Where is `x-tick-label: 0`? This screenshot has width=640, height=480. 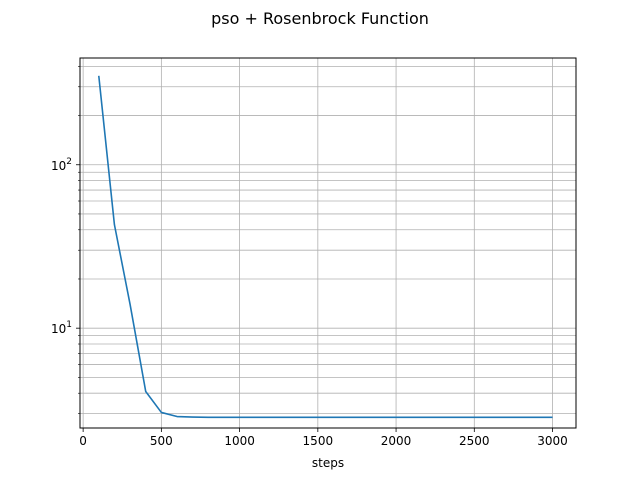
x-tick-label: 0 is located at coordinates (83, 441).